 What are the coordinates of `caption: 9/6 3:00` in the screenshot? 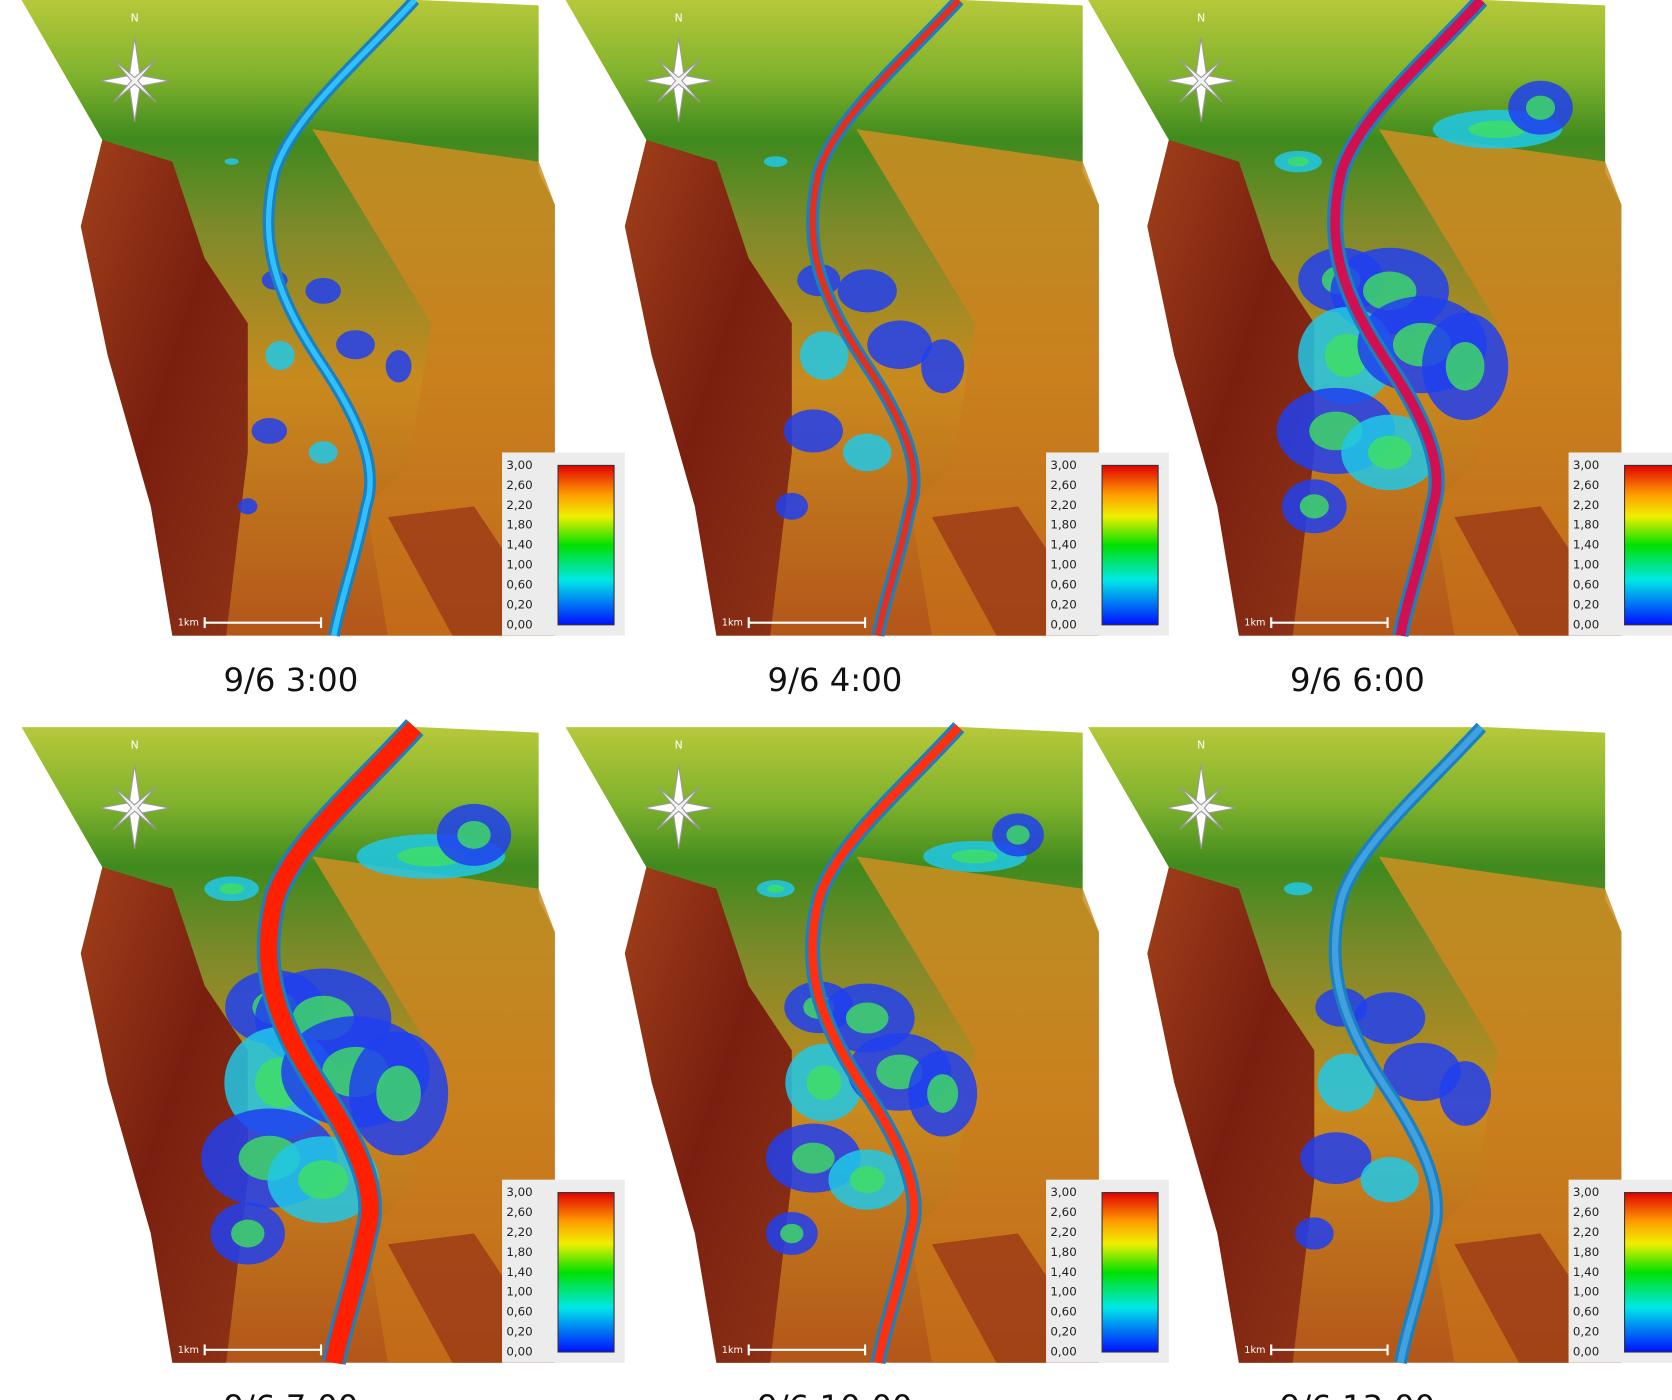 It's located at (290, 680).